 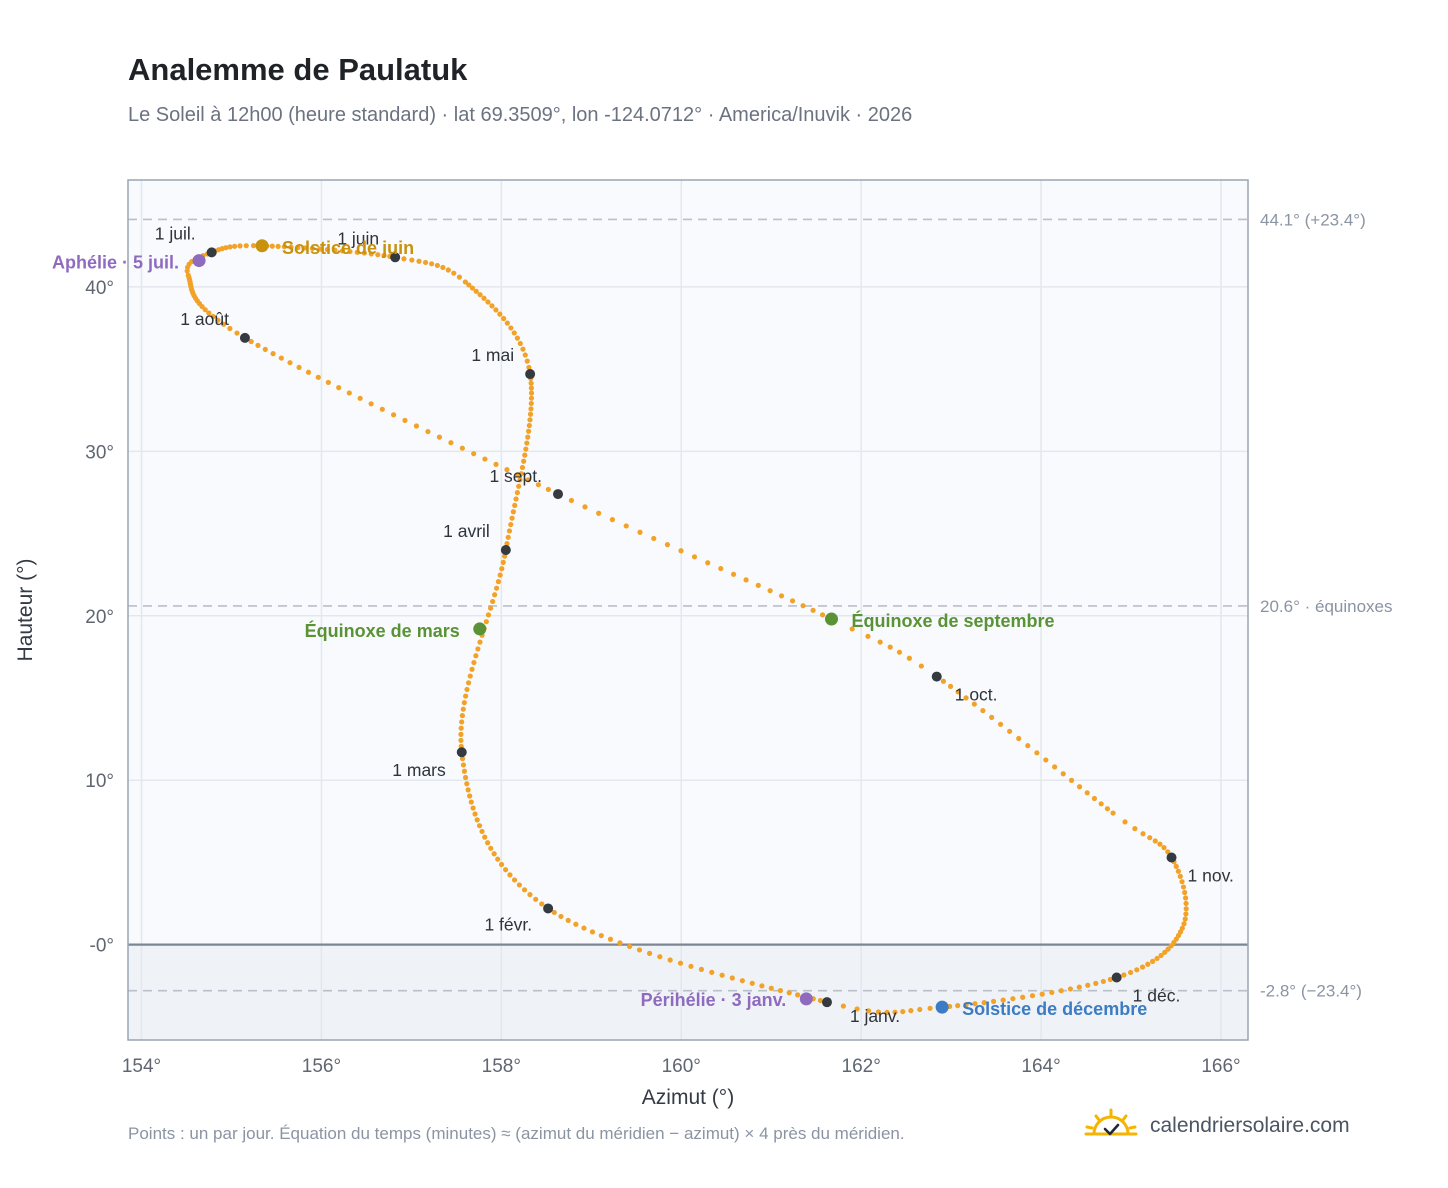 What do you see at coordinates (1311, 991) in the screenshot?
I see `reference-label: -2.8° (−23.4°)` at bounding box center [1311, 991].